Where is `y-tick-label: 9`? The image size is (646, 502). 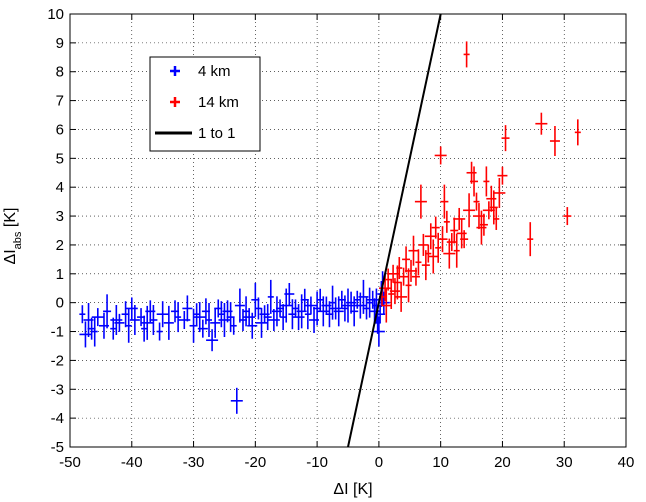 y-tick-label: 9 is located at coordinates (60, 43).